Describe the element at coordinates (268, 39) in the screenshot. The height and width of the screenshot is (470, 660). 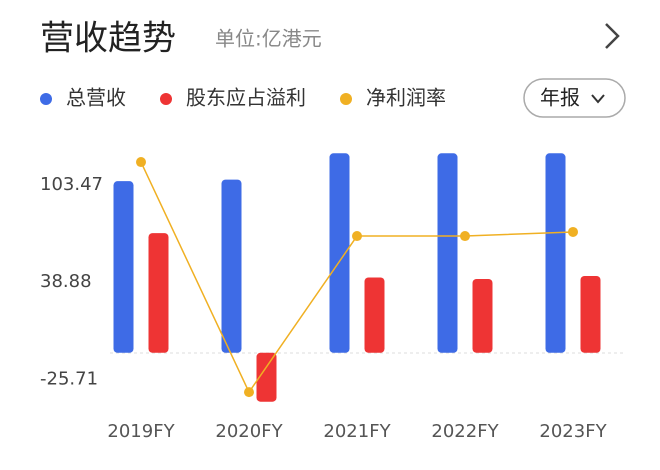
I see `chart-subtitle: 单位:亿港元` at that location.